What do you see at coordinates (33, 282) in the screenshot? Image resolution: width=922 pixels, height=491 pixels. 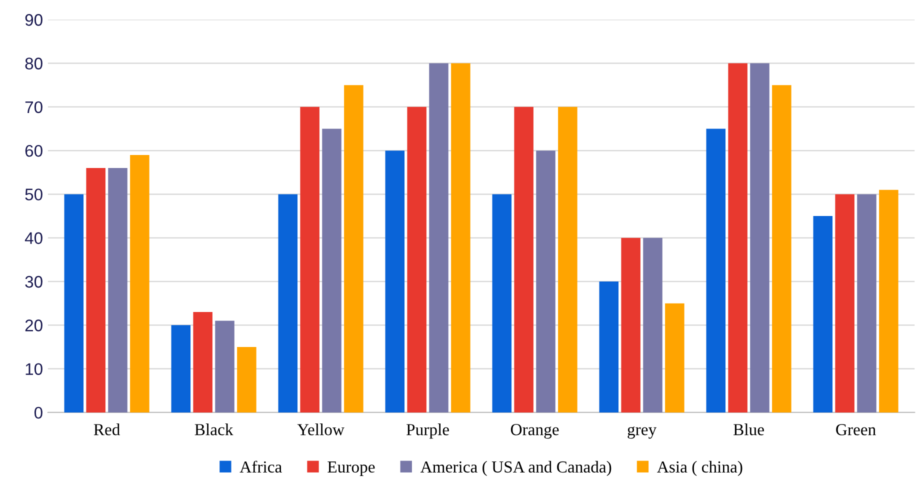 I see `y-tick-label: 30` at bounding box center [33, 282].